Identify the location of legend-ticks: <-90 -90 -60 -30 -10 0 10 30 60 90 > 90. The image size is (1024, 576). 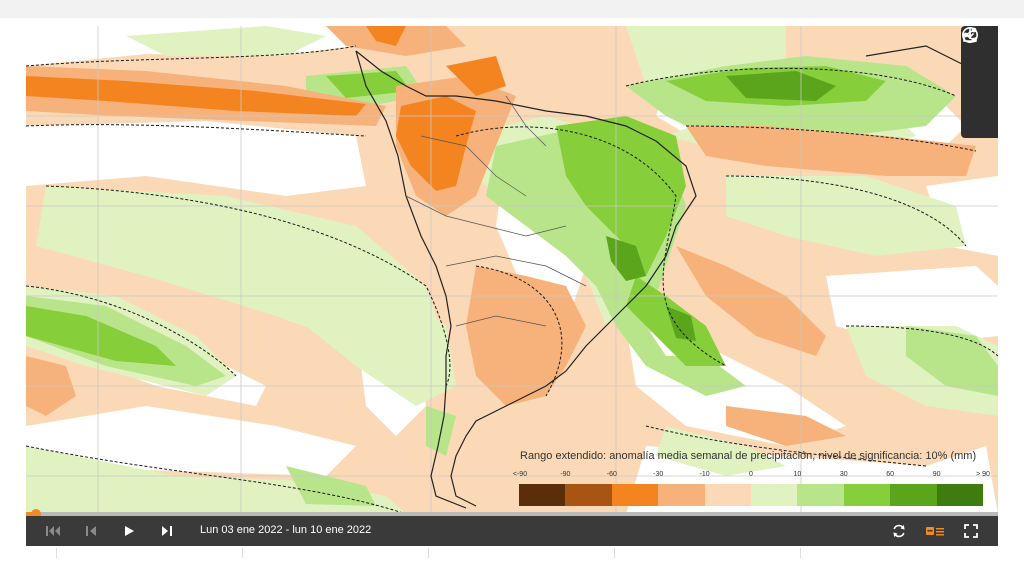
(752, 476).